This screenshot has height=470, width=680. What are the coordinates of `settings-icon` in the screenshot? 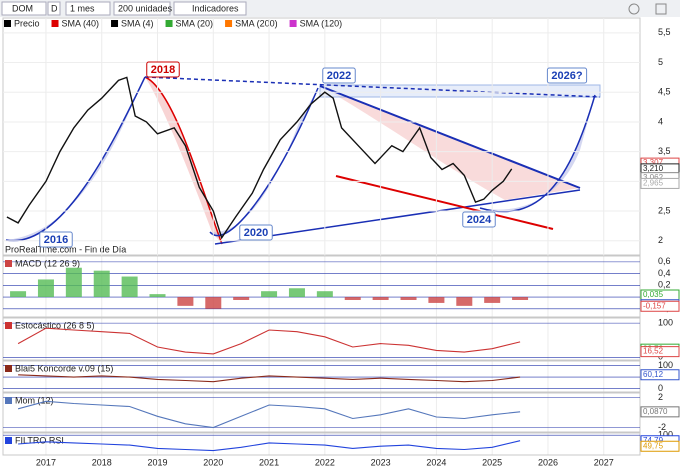 It's located at (634, 9).